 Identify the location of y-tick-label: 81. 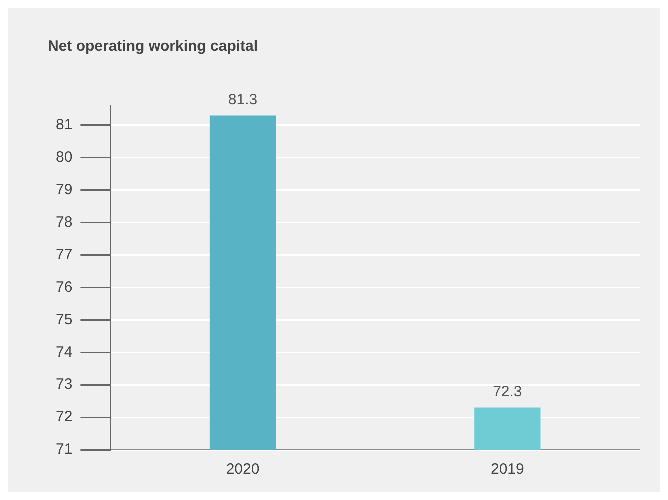
(64, 125).